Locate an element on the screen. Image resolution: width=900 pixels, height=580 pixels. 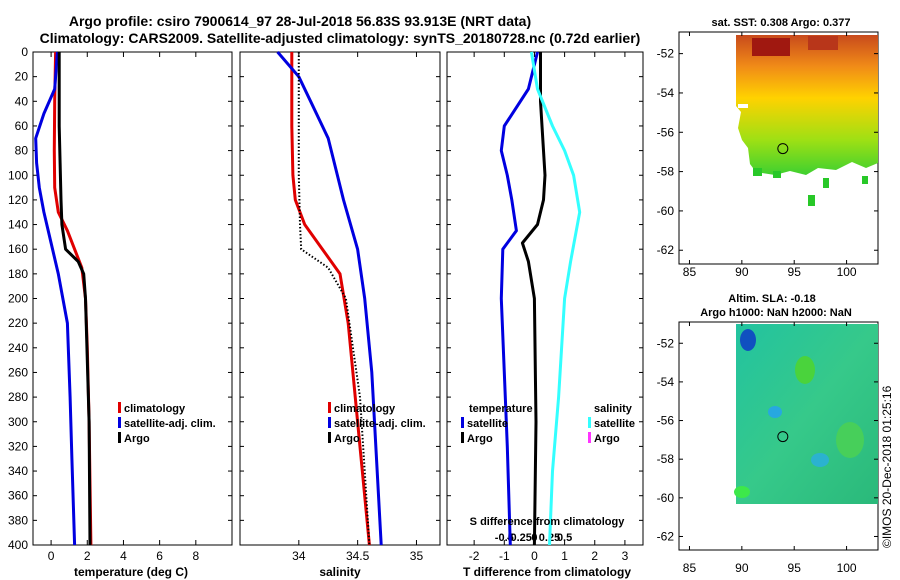
sst-lat-tick-label: -56 is located at coordinates (666, 132).